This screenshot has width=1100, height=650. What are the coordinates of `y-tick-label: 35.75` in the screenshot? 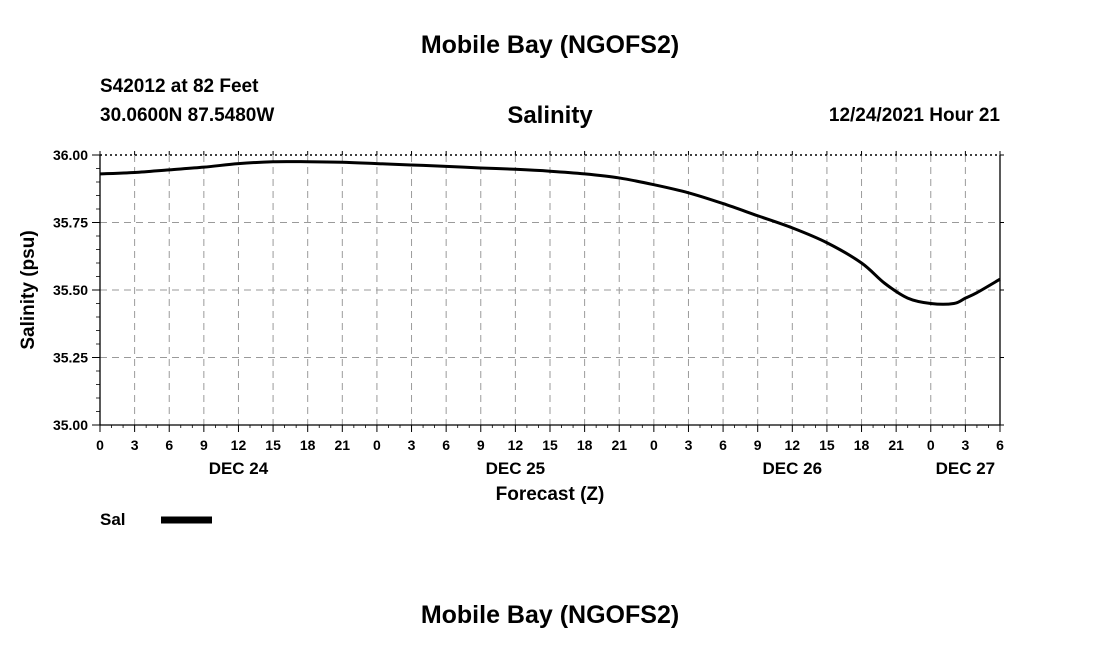 It's located at (70, 223).